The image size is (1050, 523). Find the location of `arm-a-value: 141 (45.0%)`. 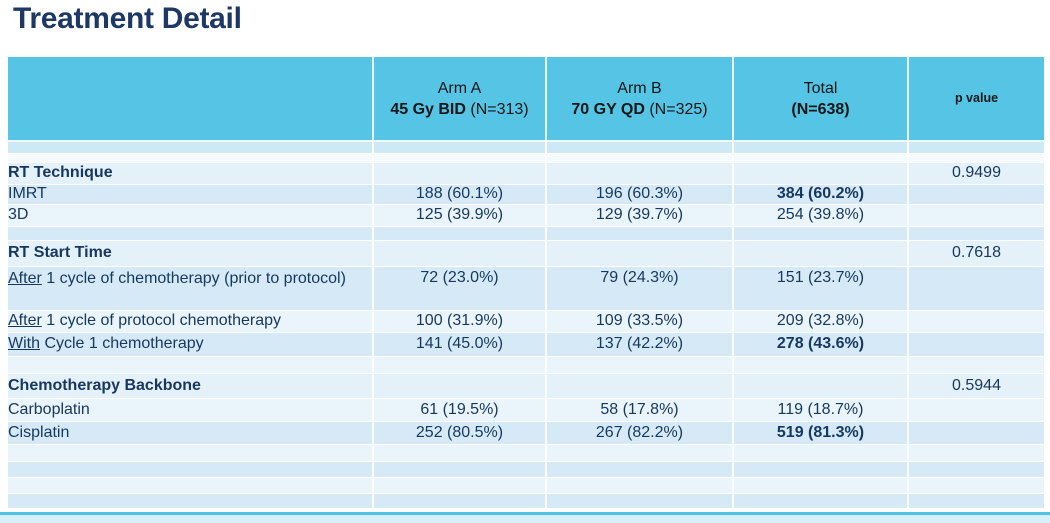

arm-a-value: 141 (45.0%) is located at coordinates (460, 344).